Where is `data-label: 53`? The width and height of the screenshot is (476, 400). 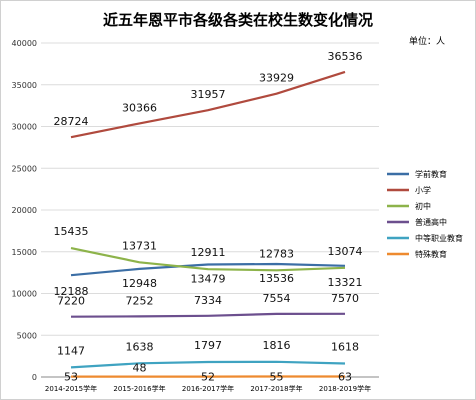 data-label: 53 is located at coordinates (71, 377).